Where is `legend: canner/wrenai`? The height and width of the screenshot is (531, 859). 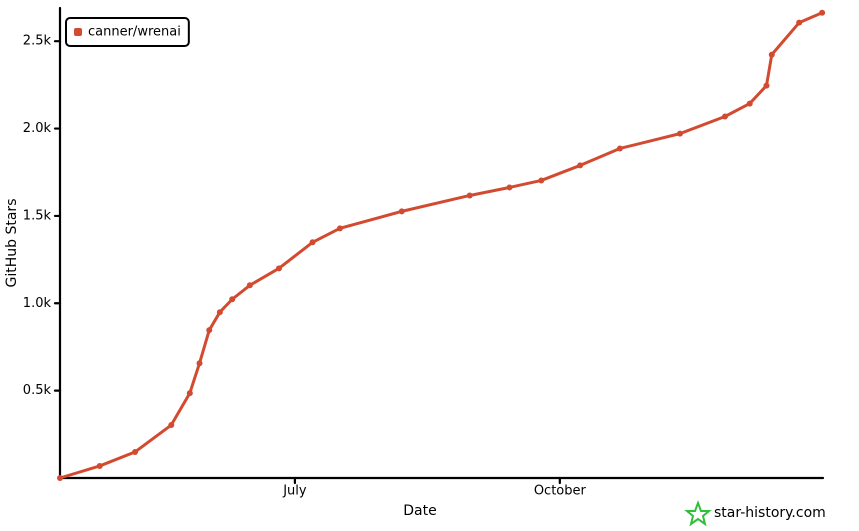 legend: canner/wrenai is located at coordinates (127, 32).